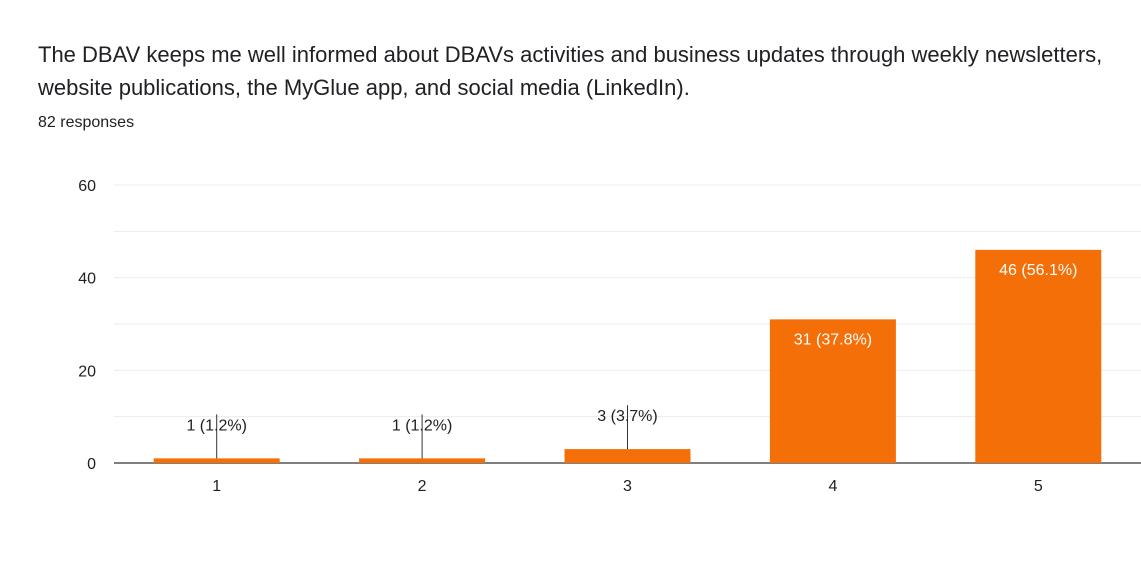 This screenshot has width=1141, height=579. What do you see at coordinates (87, 279) in the screenshot?
I see `y-tick-label: 40` at bounding box center [87, 279].